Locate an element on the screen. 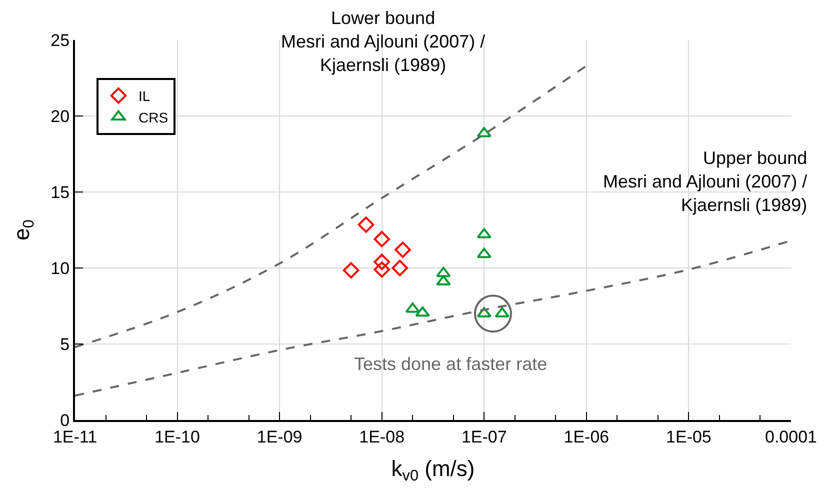 This screenshot has width=829, height=495. y-tick-label: 20 is located at coordinates (60, 116).